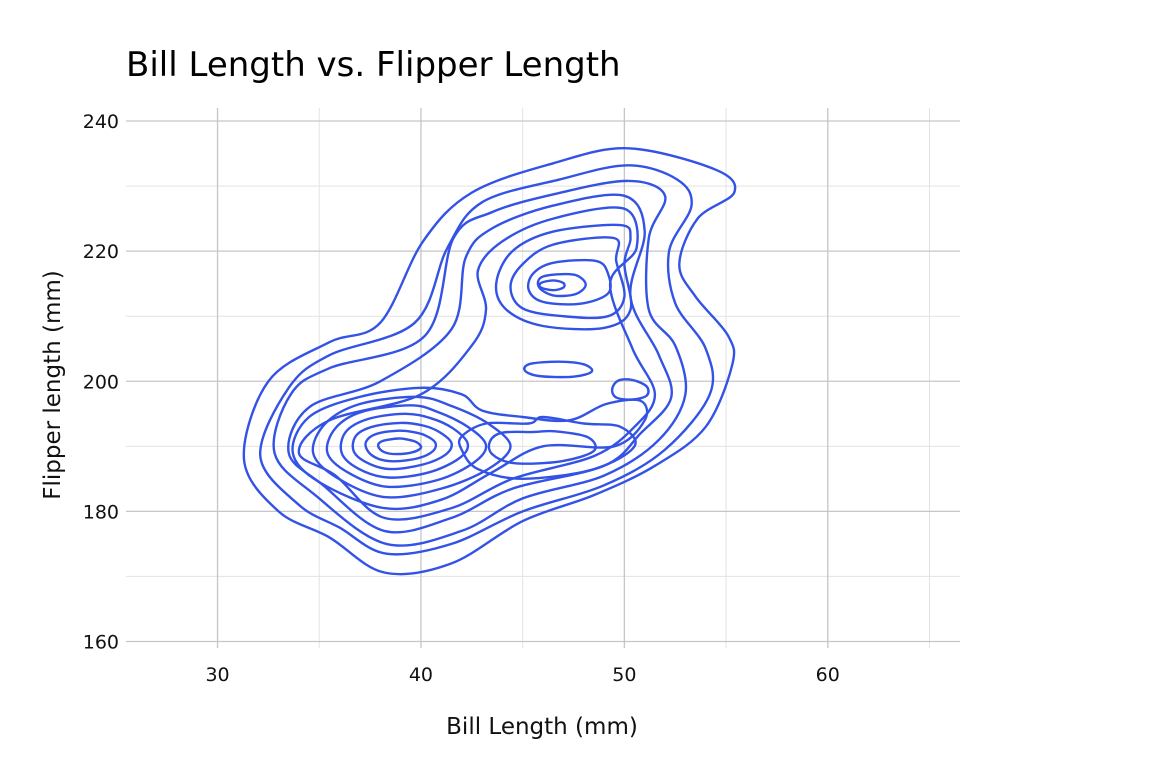 This screenshot has height=768, width=1152. What do you see at coordinates (101, 642) in the screenshot?
I see `y-tick-label: 160` at bounding box center [101, 642].